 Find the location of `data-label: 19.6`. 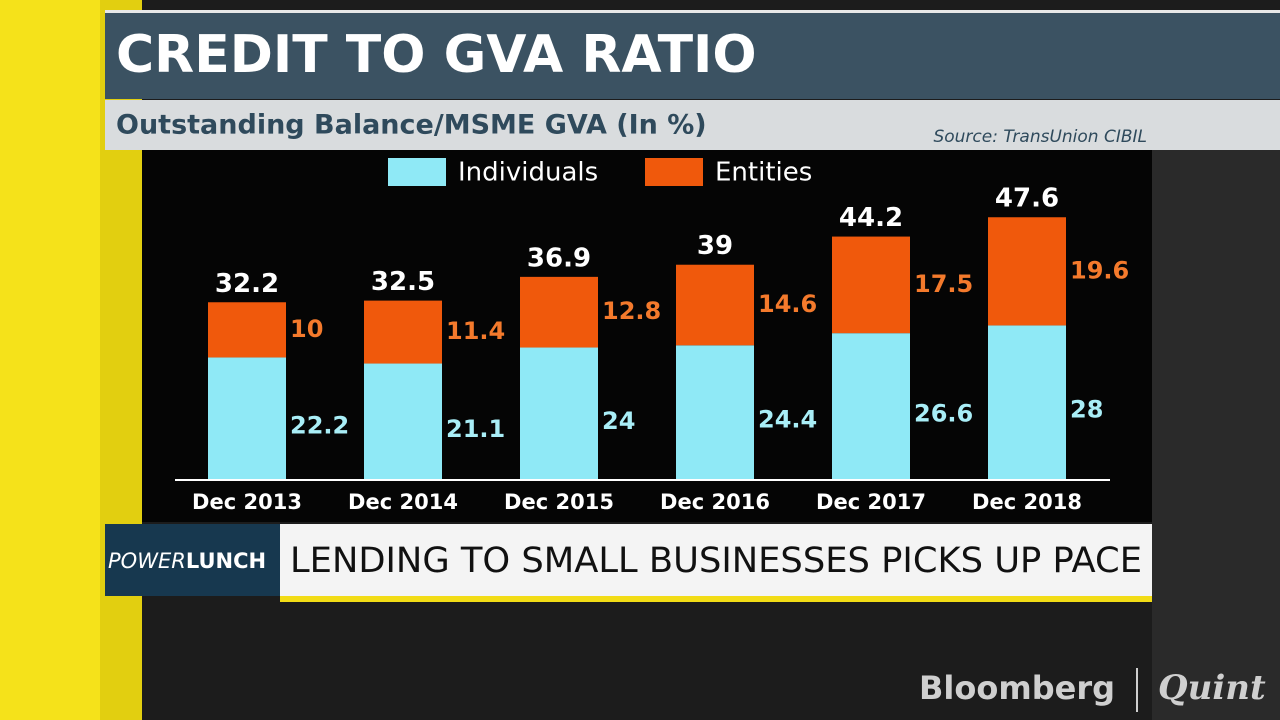

data-label: 19.6 is located at coordinates (1099, 270).